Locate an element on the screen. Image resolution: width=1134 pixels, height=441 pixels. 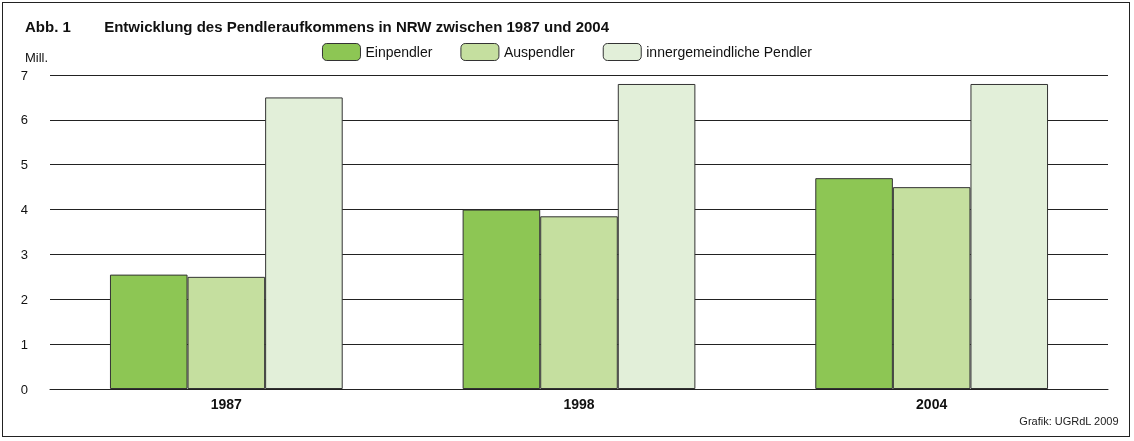
y-axis-title: Mill. is located at coordinates (37, 57).